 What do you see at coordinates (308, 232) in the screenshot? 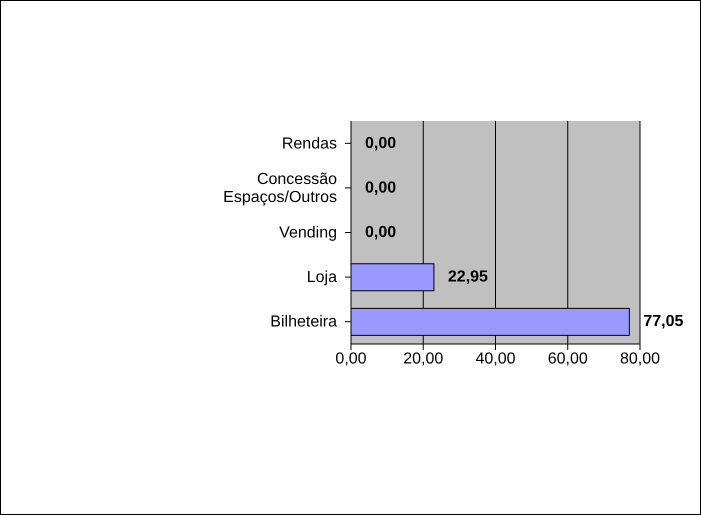
I see `y-tick-label: Vending` at bounding box center [308, 232].